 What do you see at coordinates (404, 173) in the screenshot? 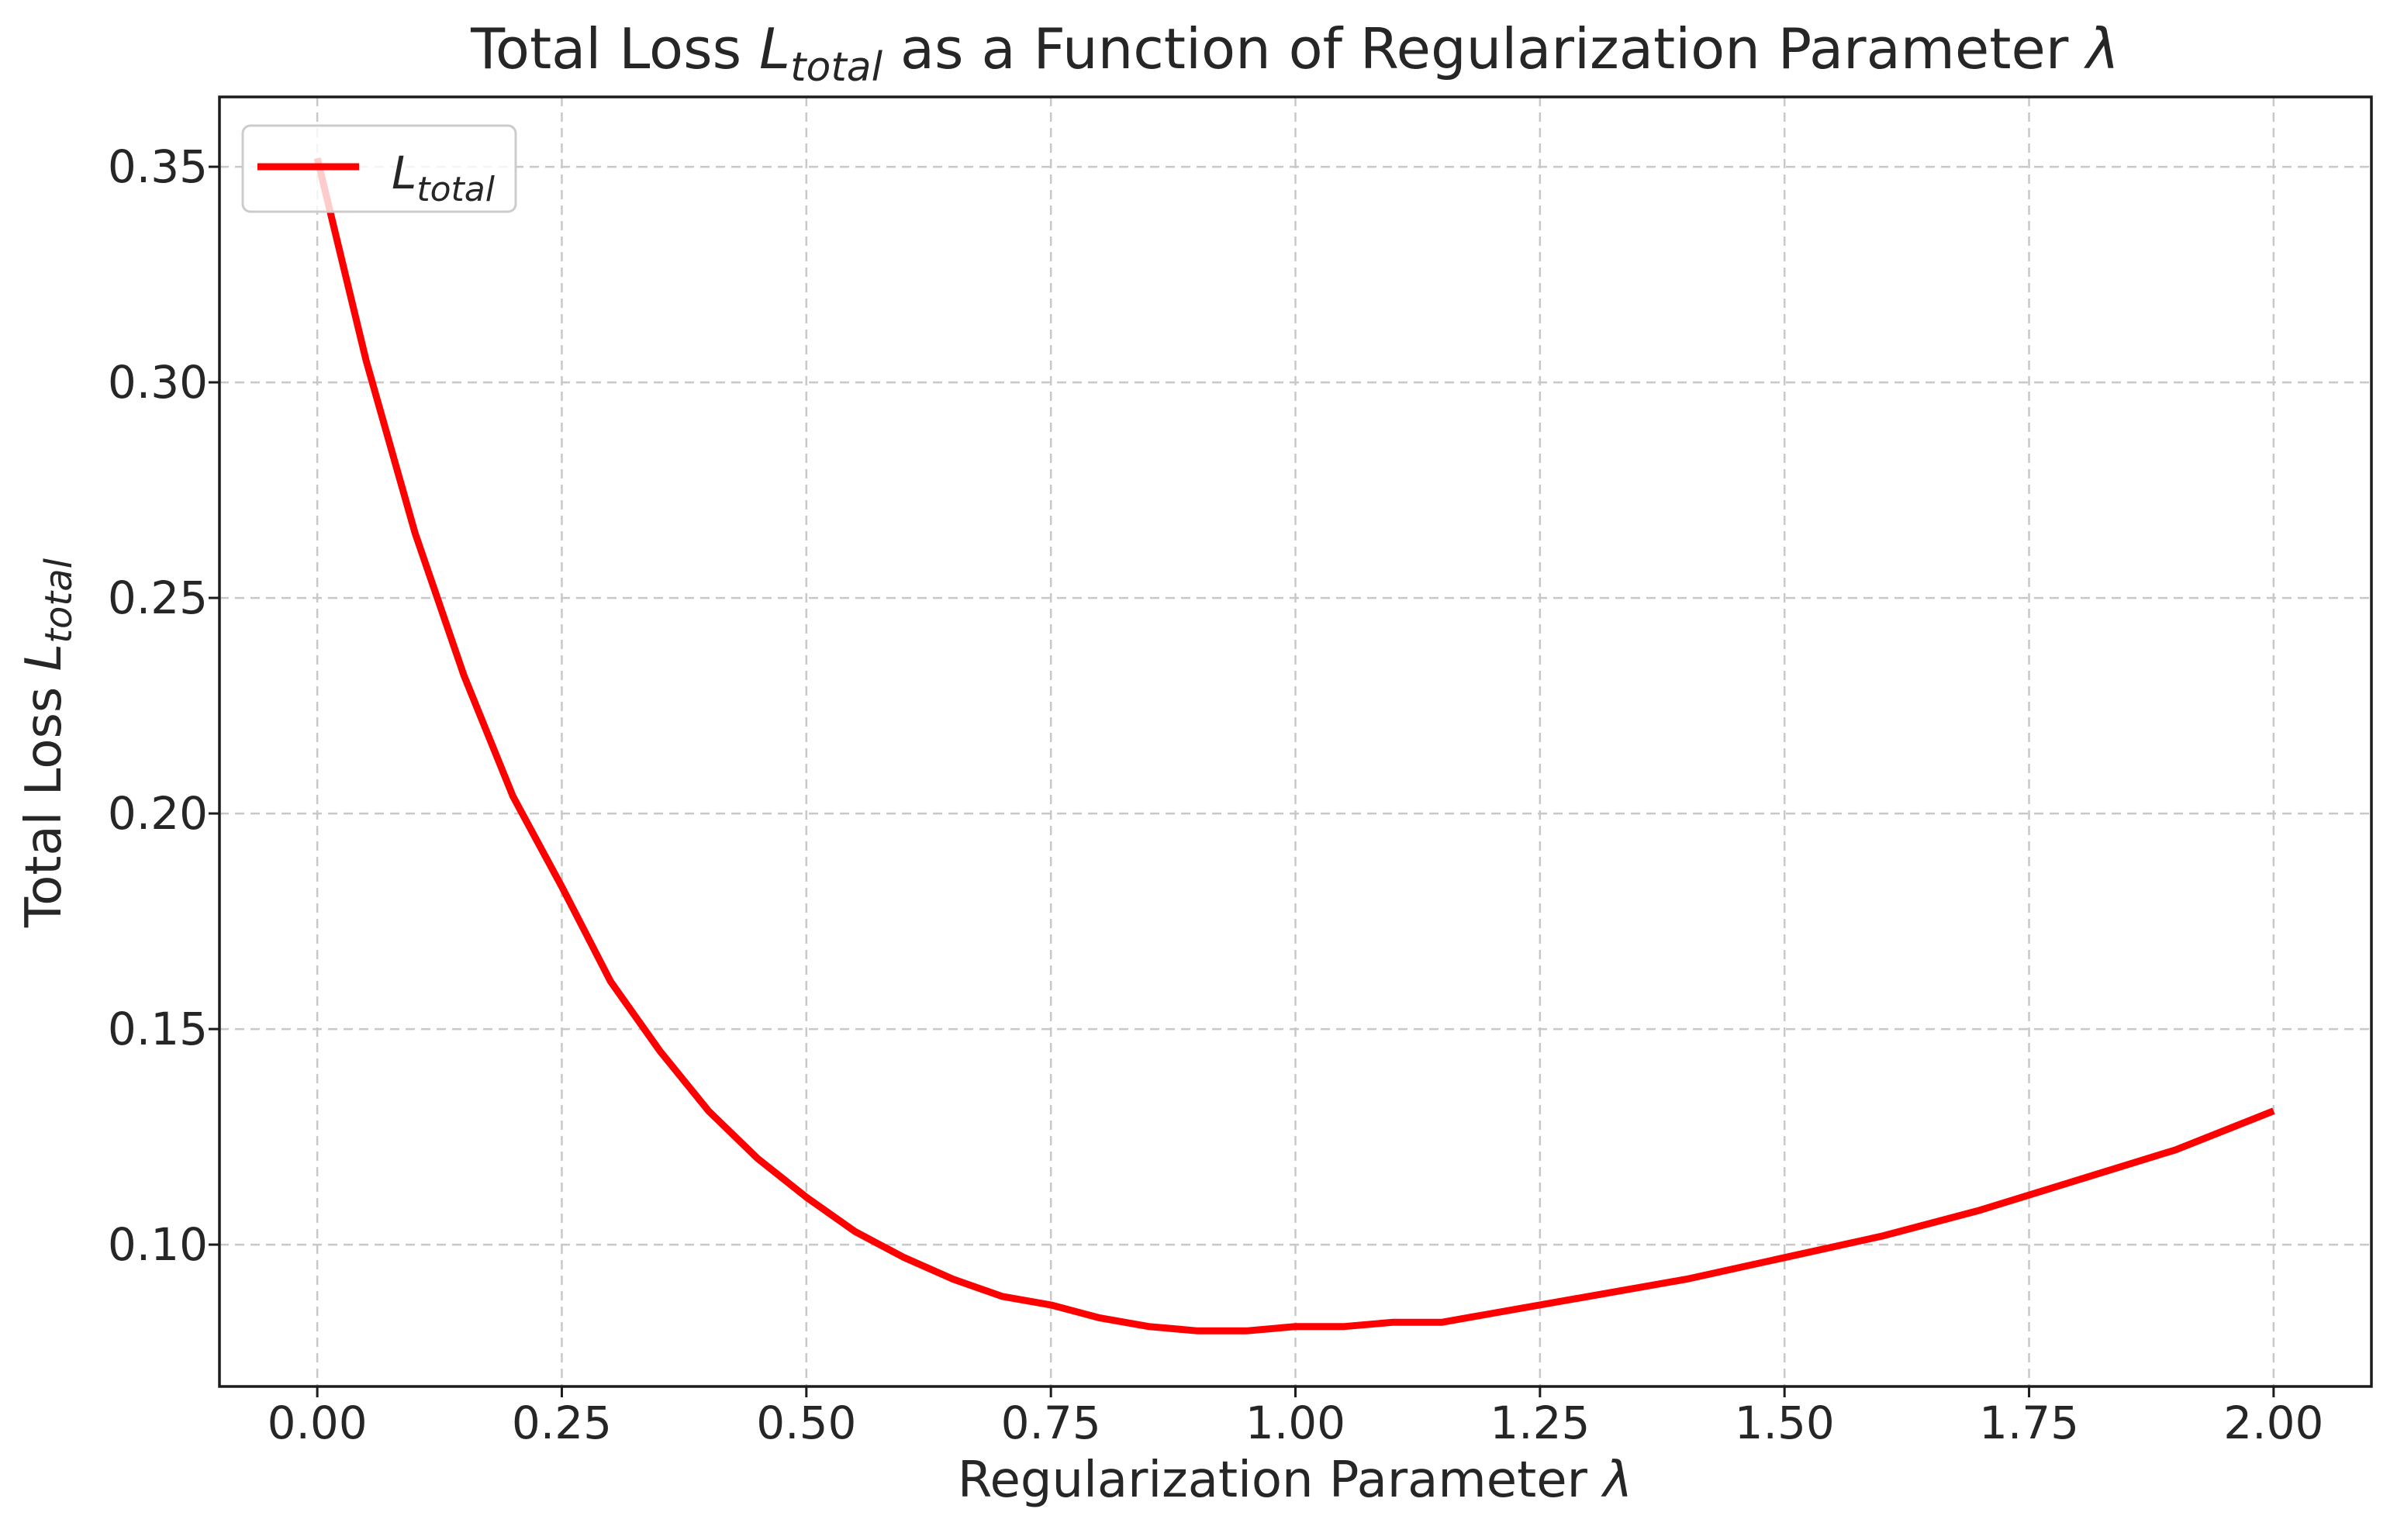
I see `legend-item-math: L` at bounding box center [404, 173].